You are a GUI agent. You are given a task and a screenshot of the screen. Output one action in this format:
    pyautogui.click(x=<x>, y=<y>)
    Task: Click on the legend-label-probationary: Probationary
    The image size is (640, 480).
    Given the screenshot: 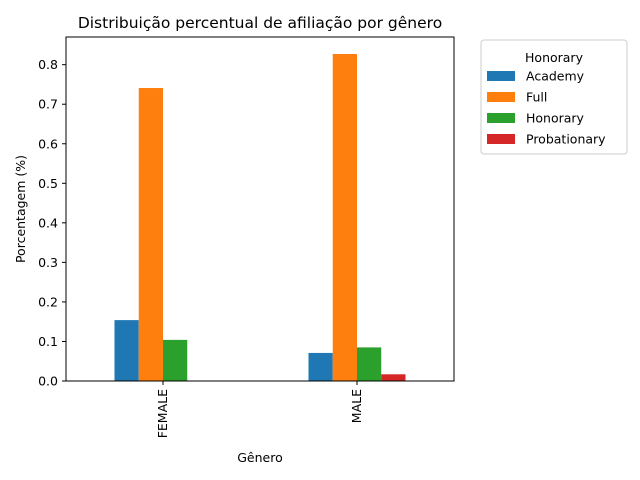 What is the action you would take?
    pyautogui.click(x=566, y=139)
    